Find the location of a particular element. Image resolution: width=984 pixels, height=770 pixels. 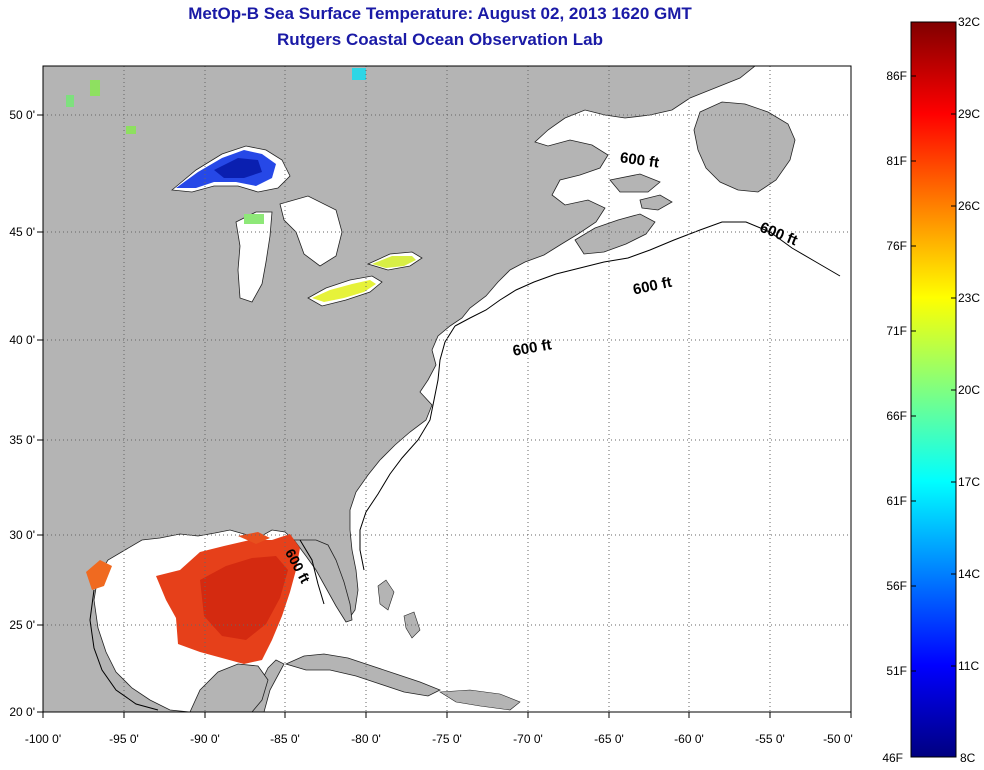

lon-label: -65 0' is located at coordinates (609, 739).